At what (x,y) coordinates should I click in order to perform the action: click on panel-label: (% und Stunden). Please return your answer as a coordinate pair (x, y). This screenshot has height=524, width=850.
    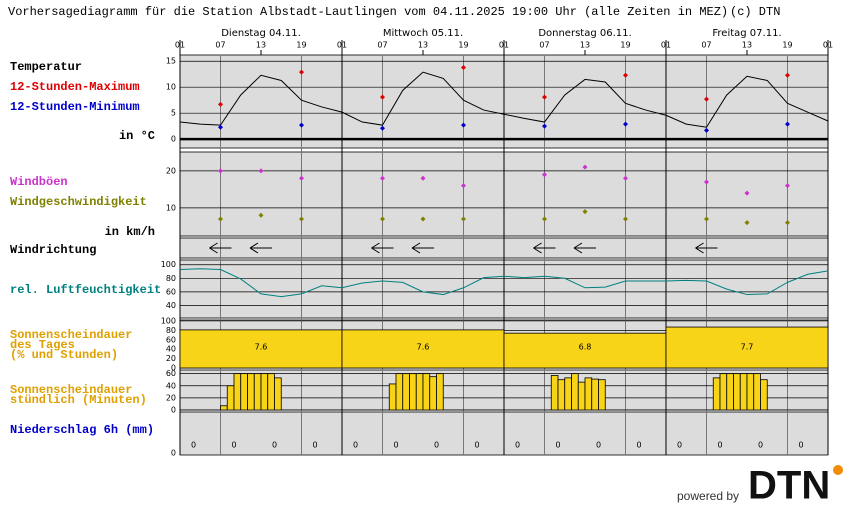
    Looking at the image, I should click on (64, 355).